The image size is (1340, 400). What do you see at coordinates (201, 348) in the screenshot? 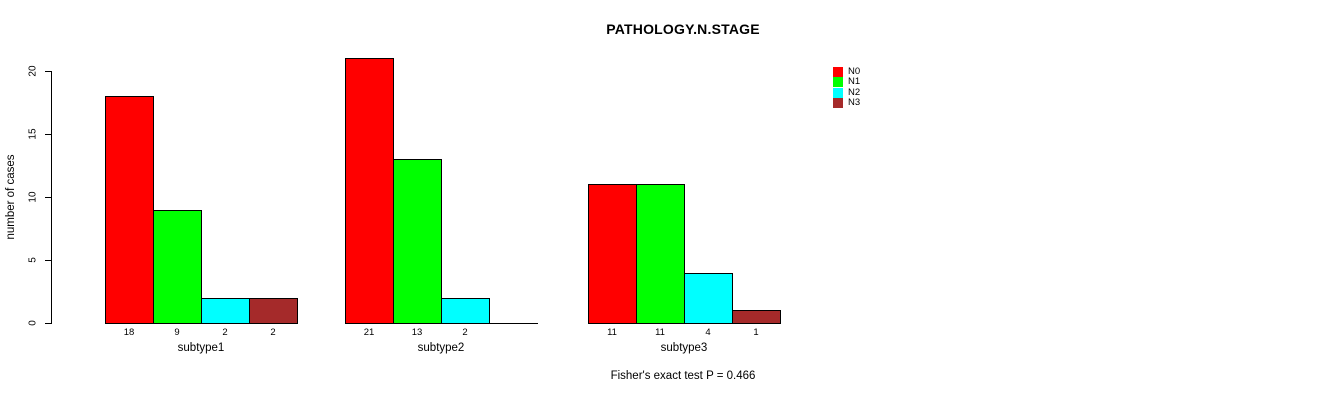
I see `group-label-subtype1: subtype1` at bounding box center [201, 348].